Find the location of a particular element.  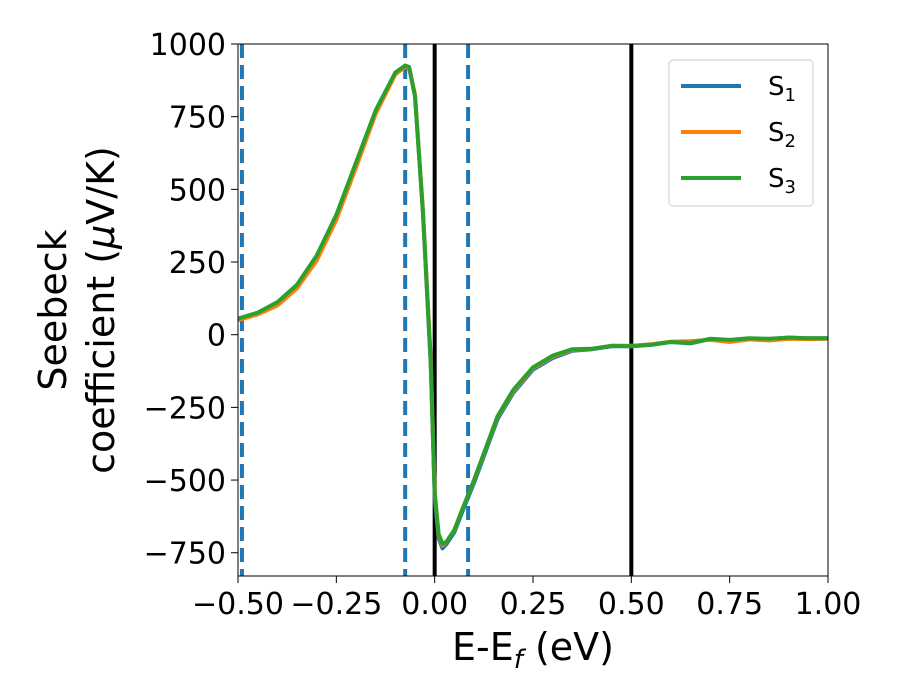

legend-label-1: S1 is located at coordinates (782, 89).